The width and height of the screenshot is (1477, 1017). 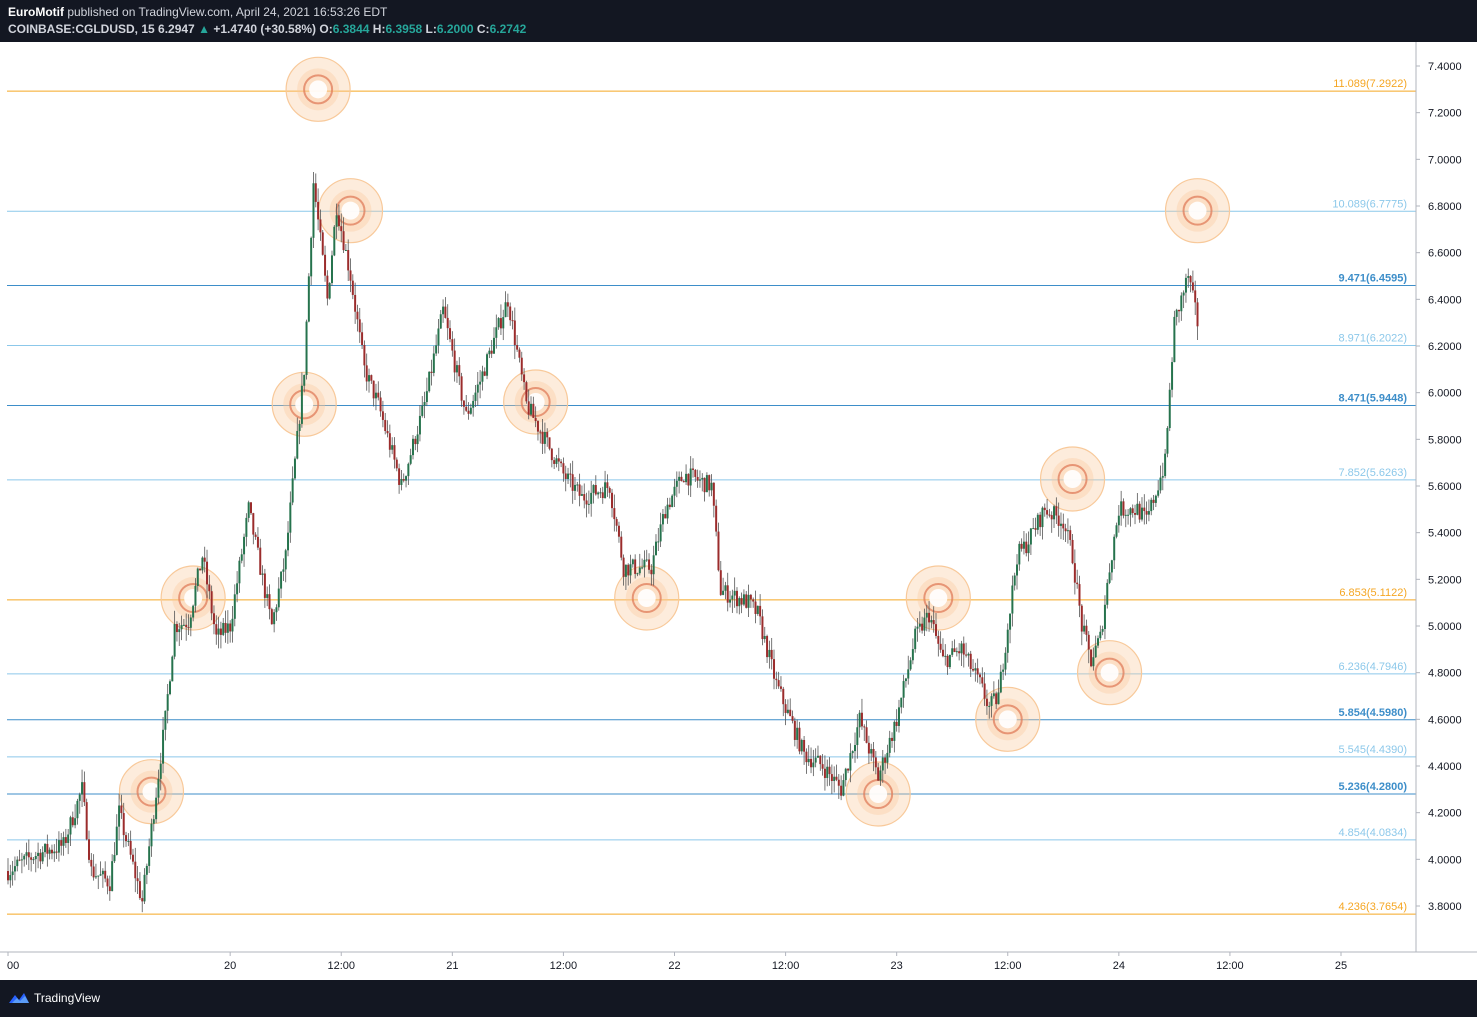 I want to click on highlight-circle-ring, so click(x=1072, y=479).